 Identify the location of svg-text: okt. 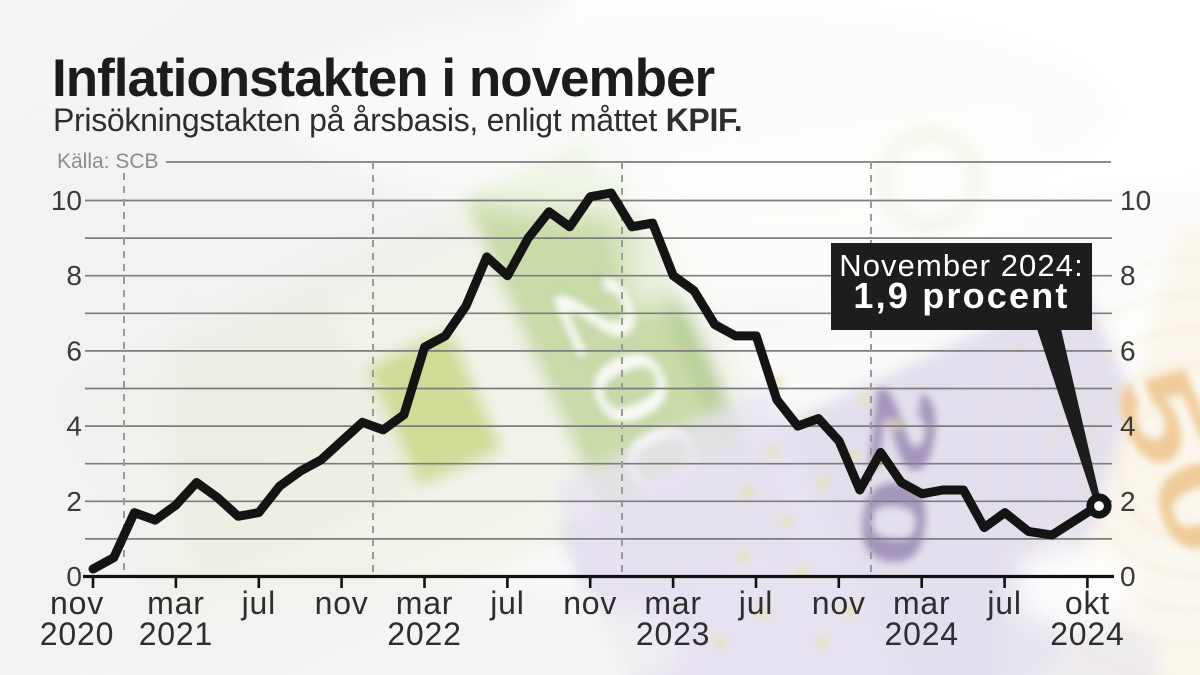
(1087, 603).